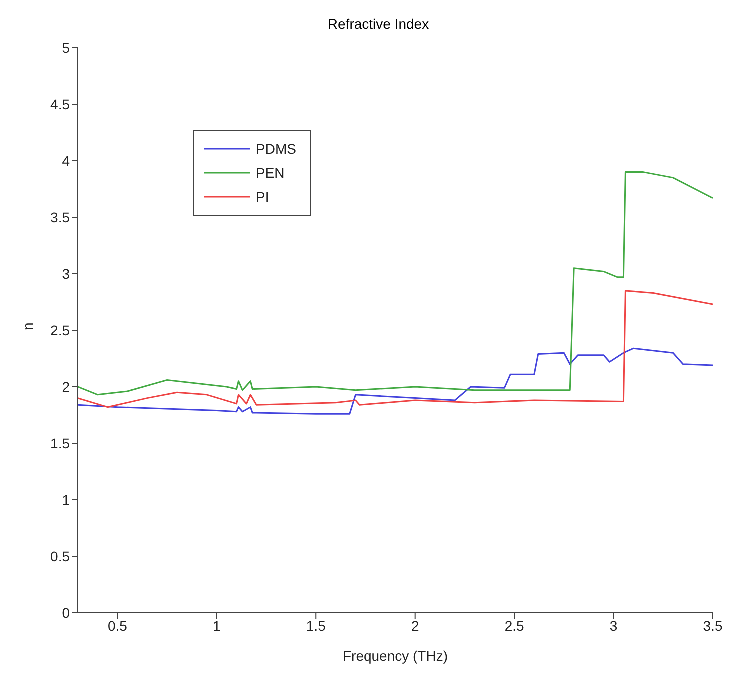 This screenshot has width=741, height=691. I want to click on x-tick-label: 0.5, so click(118, 626).